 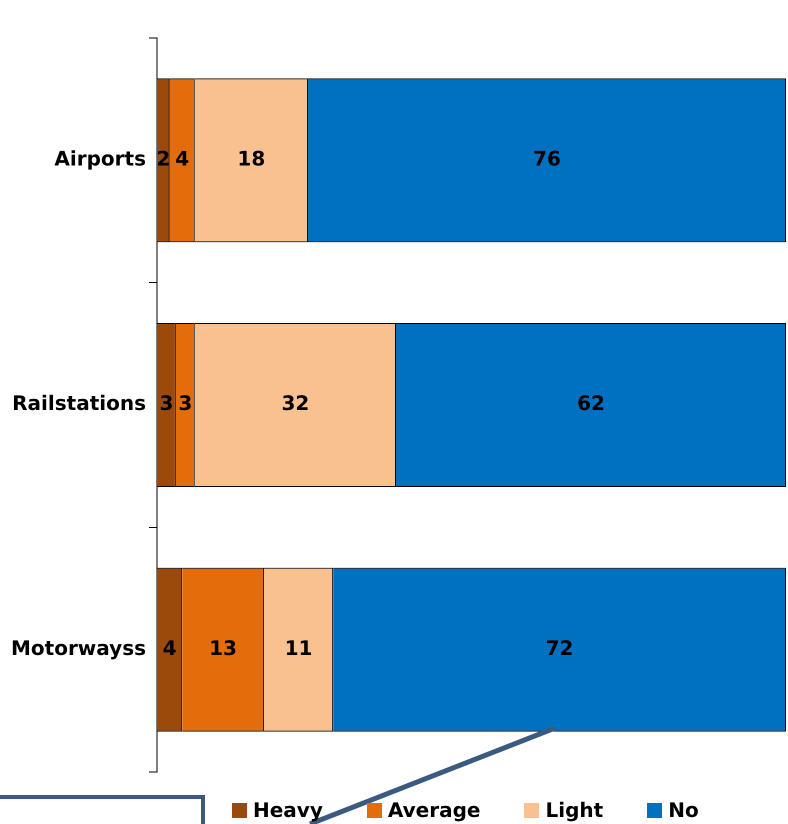 What do you see at coordinates (251, 158) in the screenshot?
I see `data-label: 18` at bounding box center [251, 158].